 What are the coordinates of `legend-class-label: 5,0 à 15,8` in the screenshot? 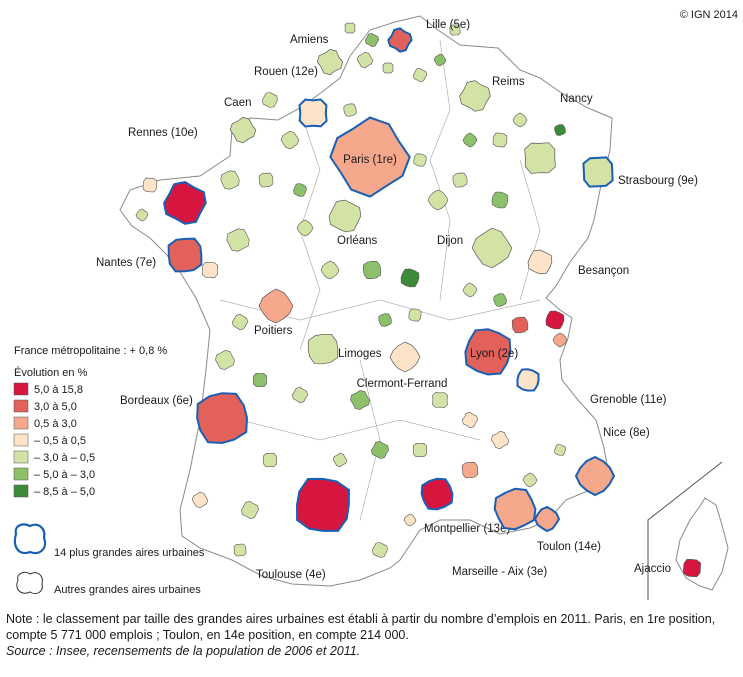 It's located at (58, 390).